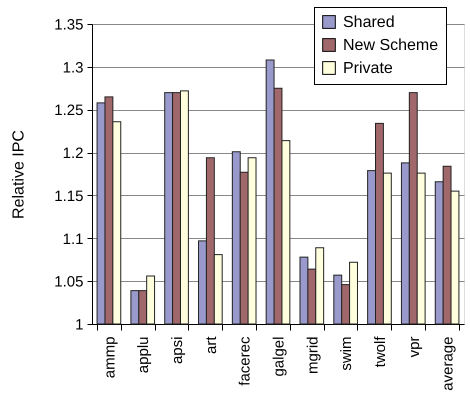 This screenshot has height=413, width=470. I want to click on y-tick-label: 1.25, so click(69, 111).